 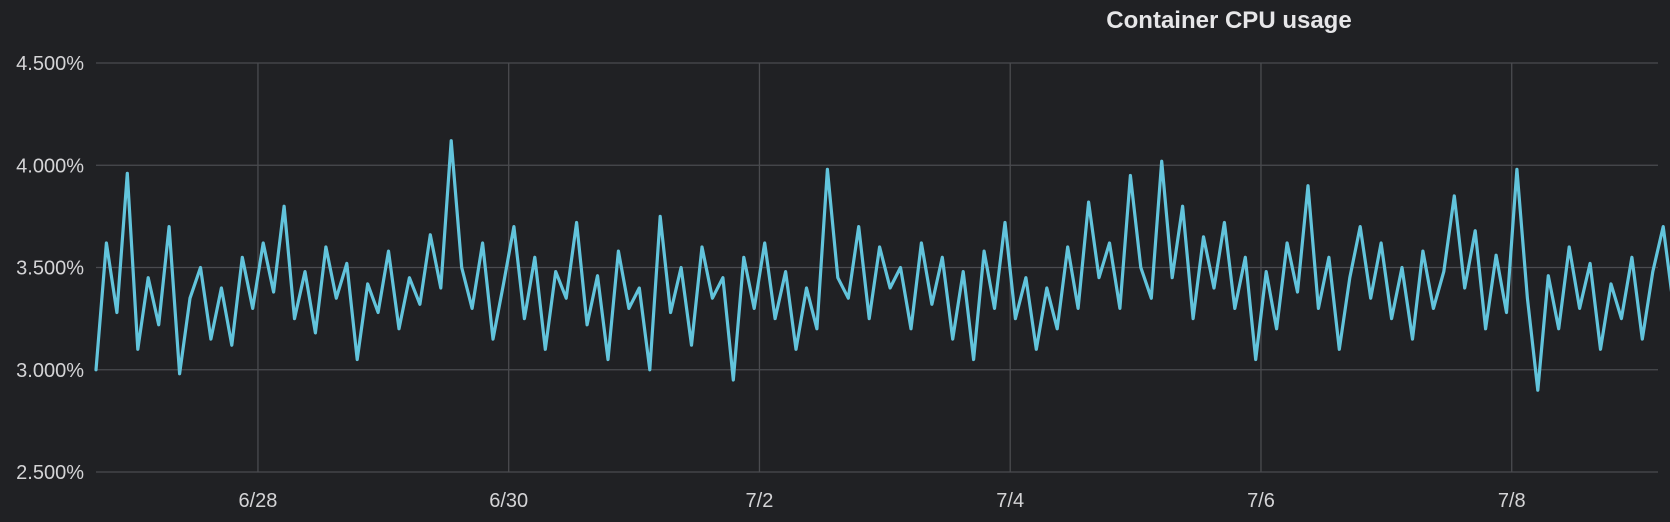 I want to click on x-tick-label: 7/8, so click(x=1512, y=501).